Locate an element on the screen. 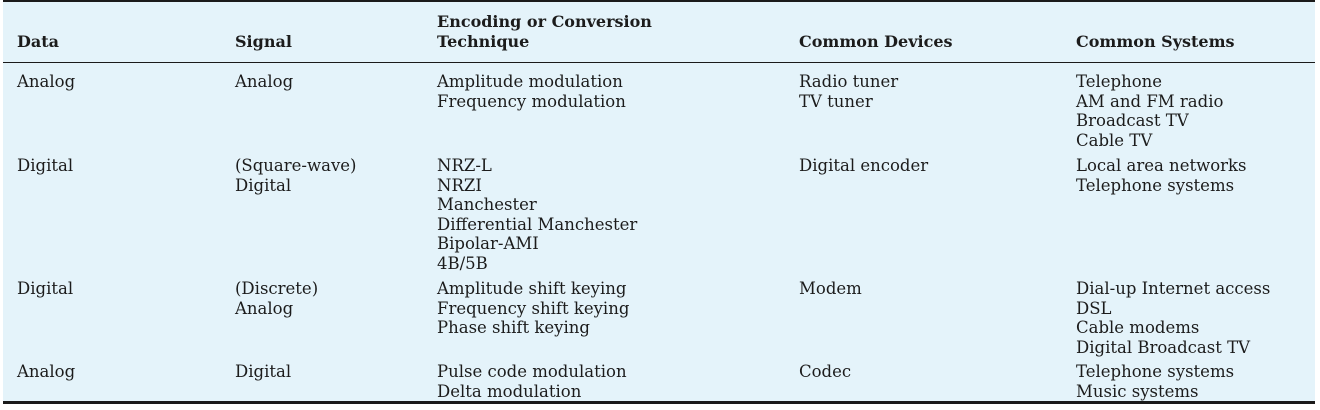 The width and height of the screenshot is (1320, 410). cell-line: Music systems is located at coordinates (1137, 391).